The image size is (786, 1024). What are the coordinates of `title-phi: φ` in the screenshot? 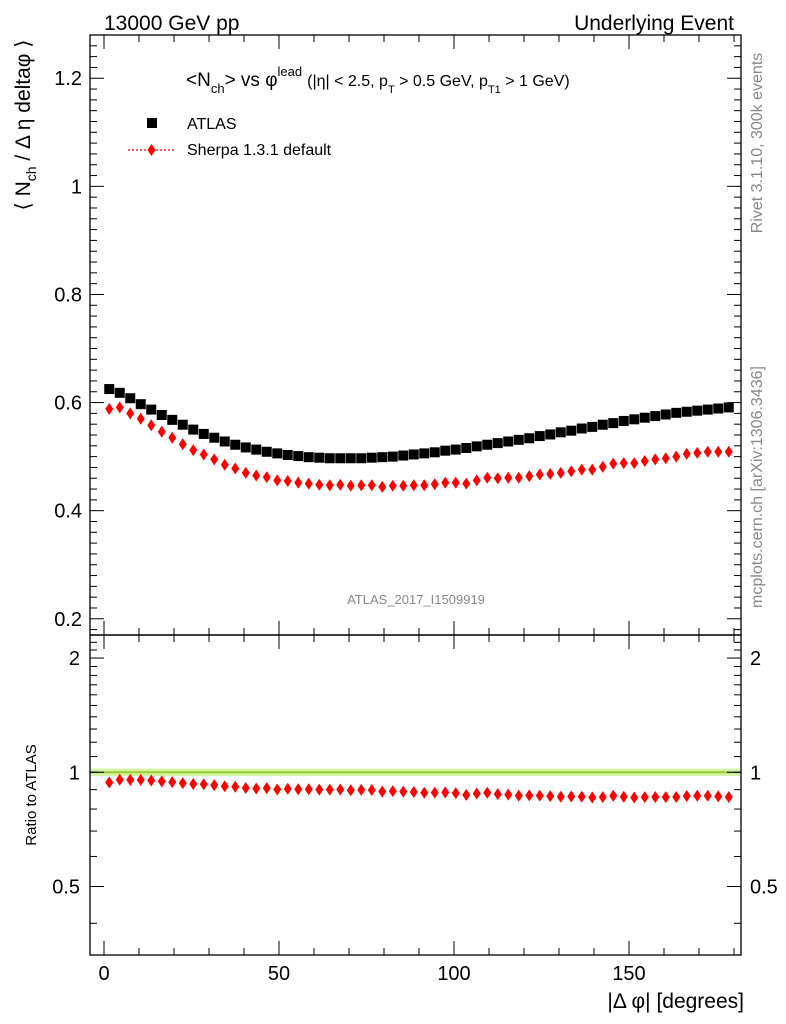 It's located at (271, 80).